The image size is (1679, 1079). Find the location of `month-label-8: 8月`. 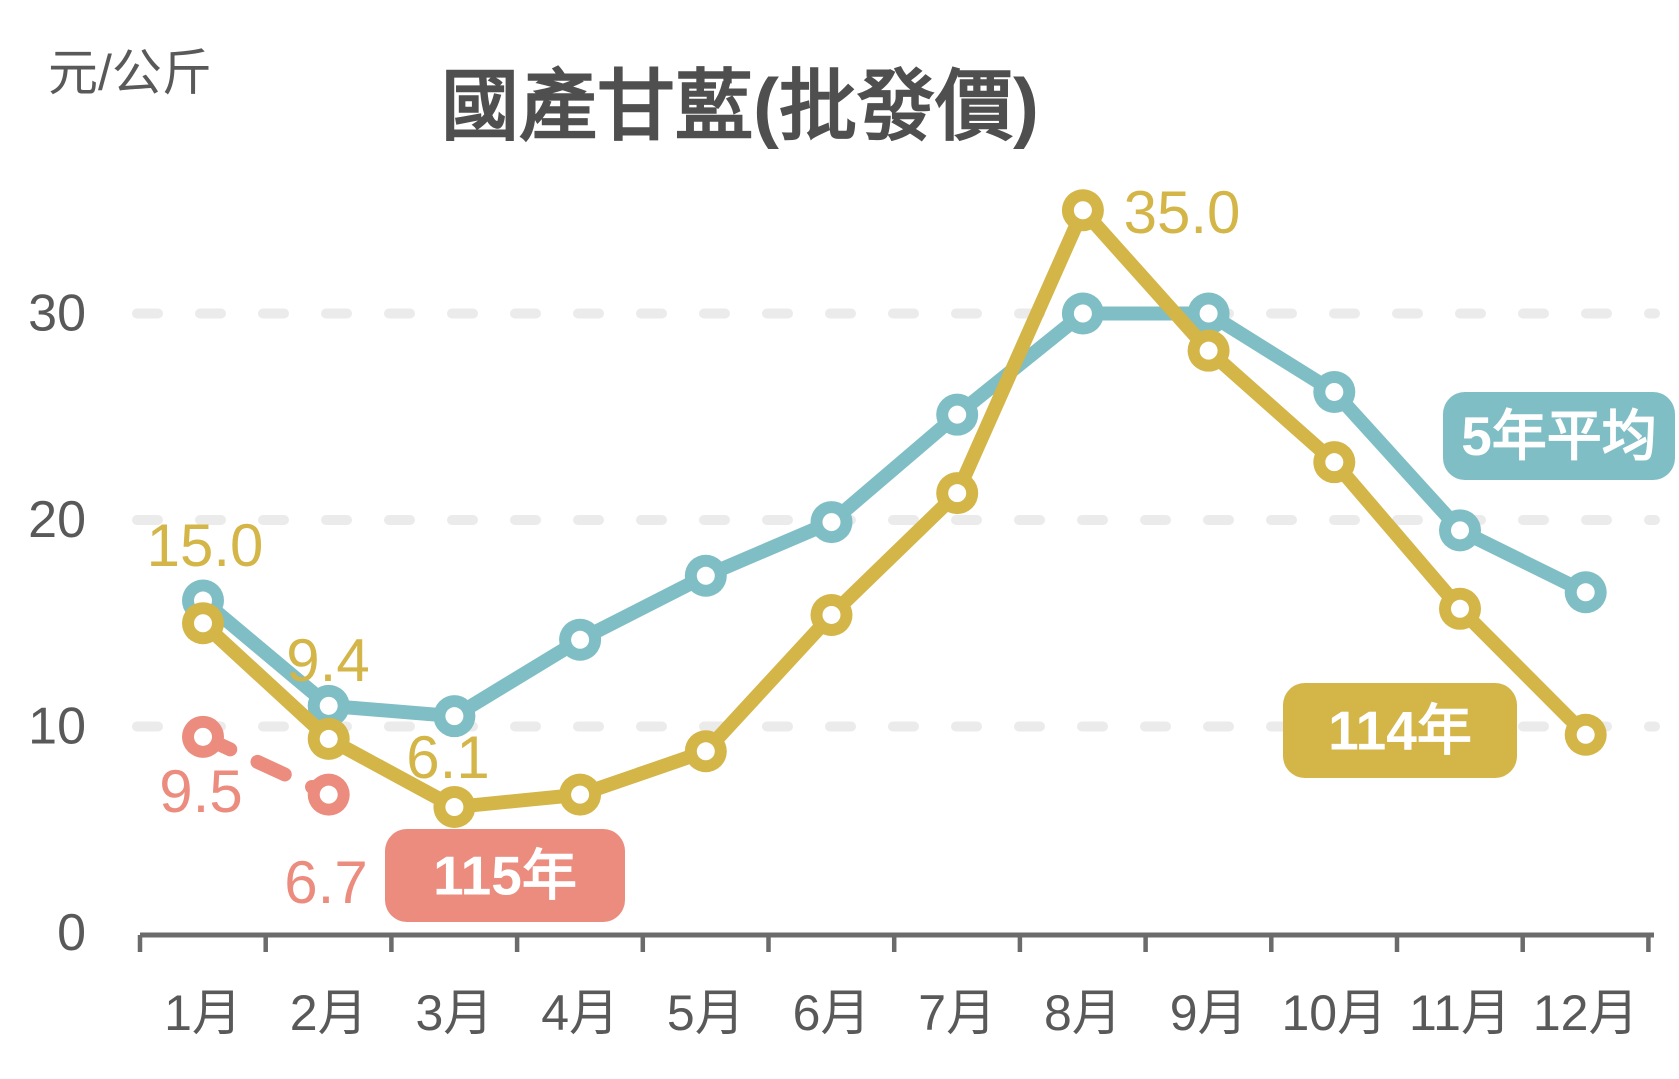

month-label-8: 8月 is located at coordinates (1083, 1013).